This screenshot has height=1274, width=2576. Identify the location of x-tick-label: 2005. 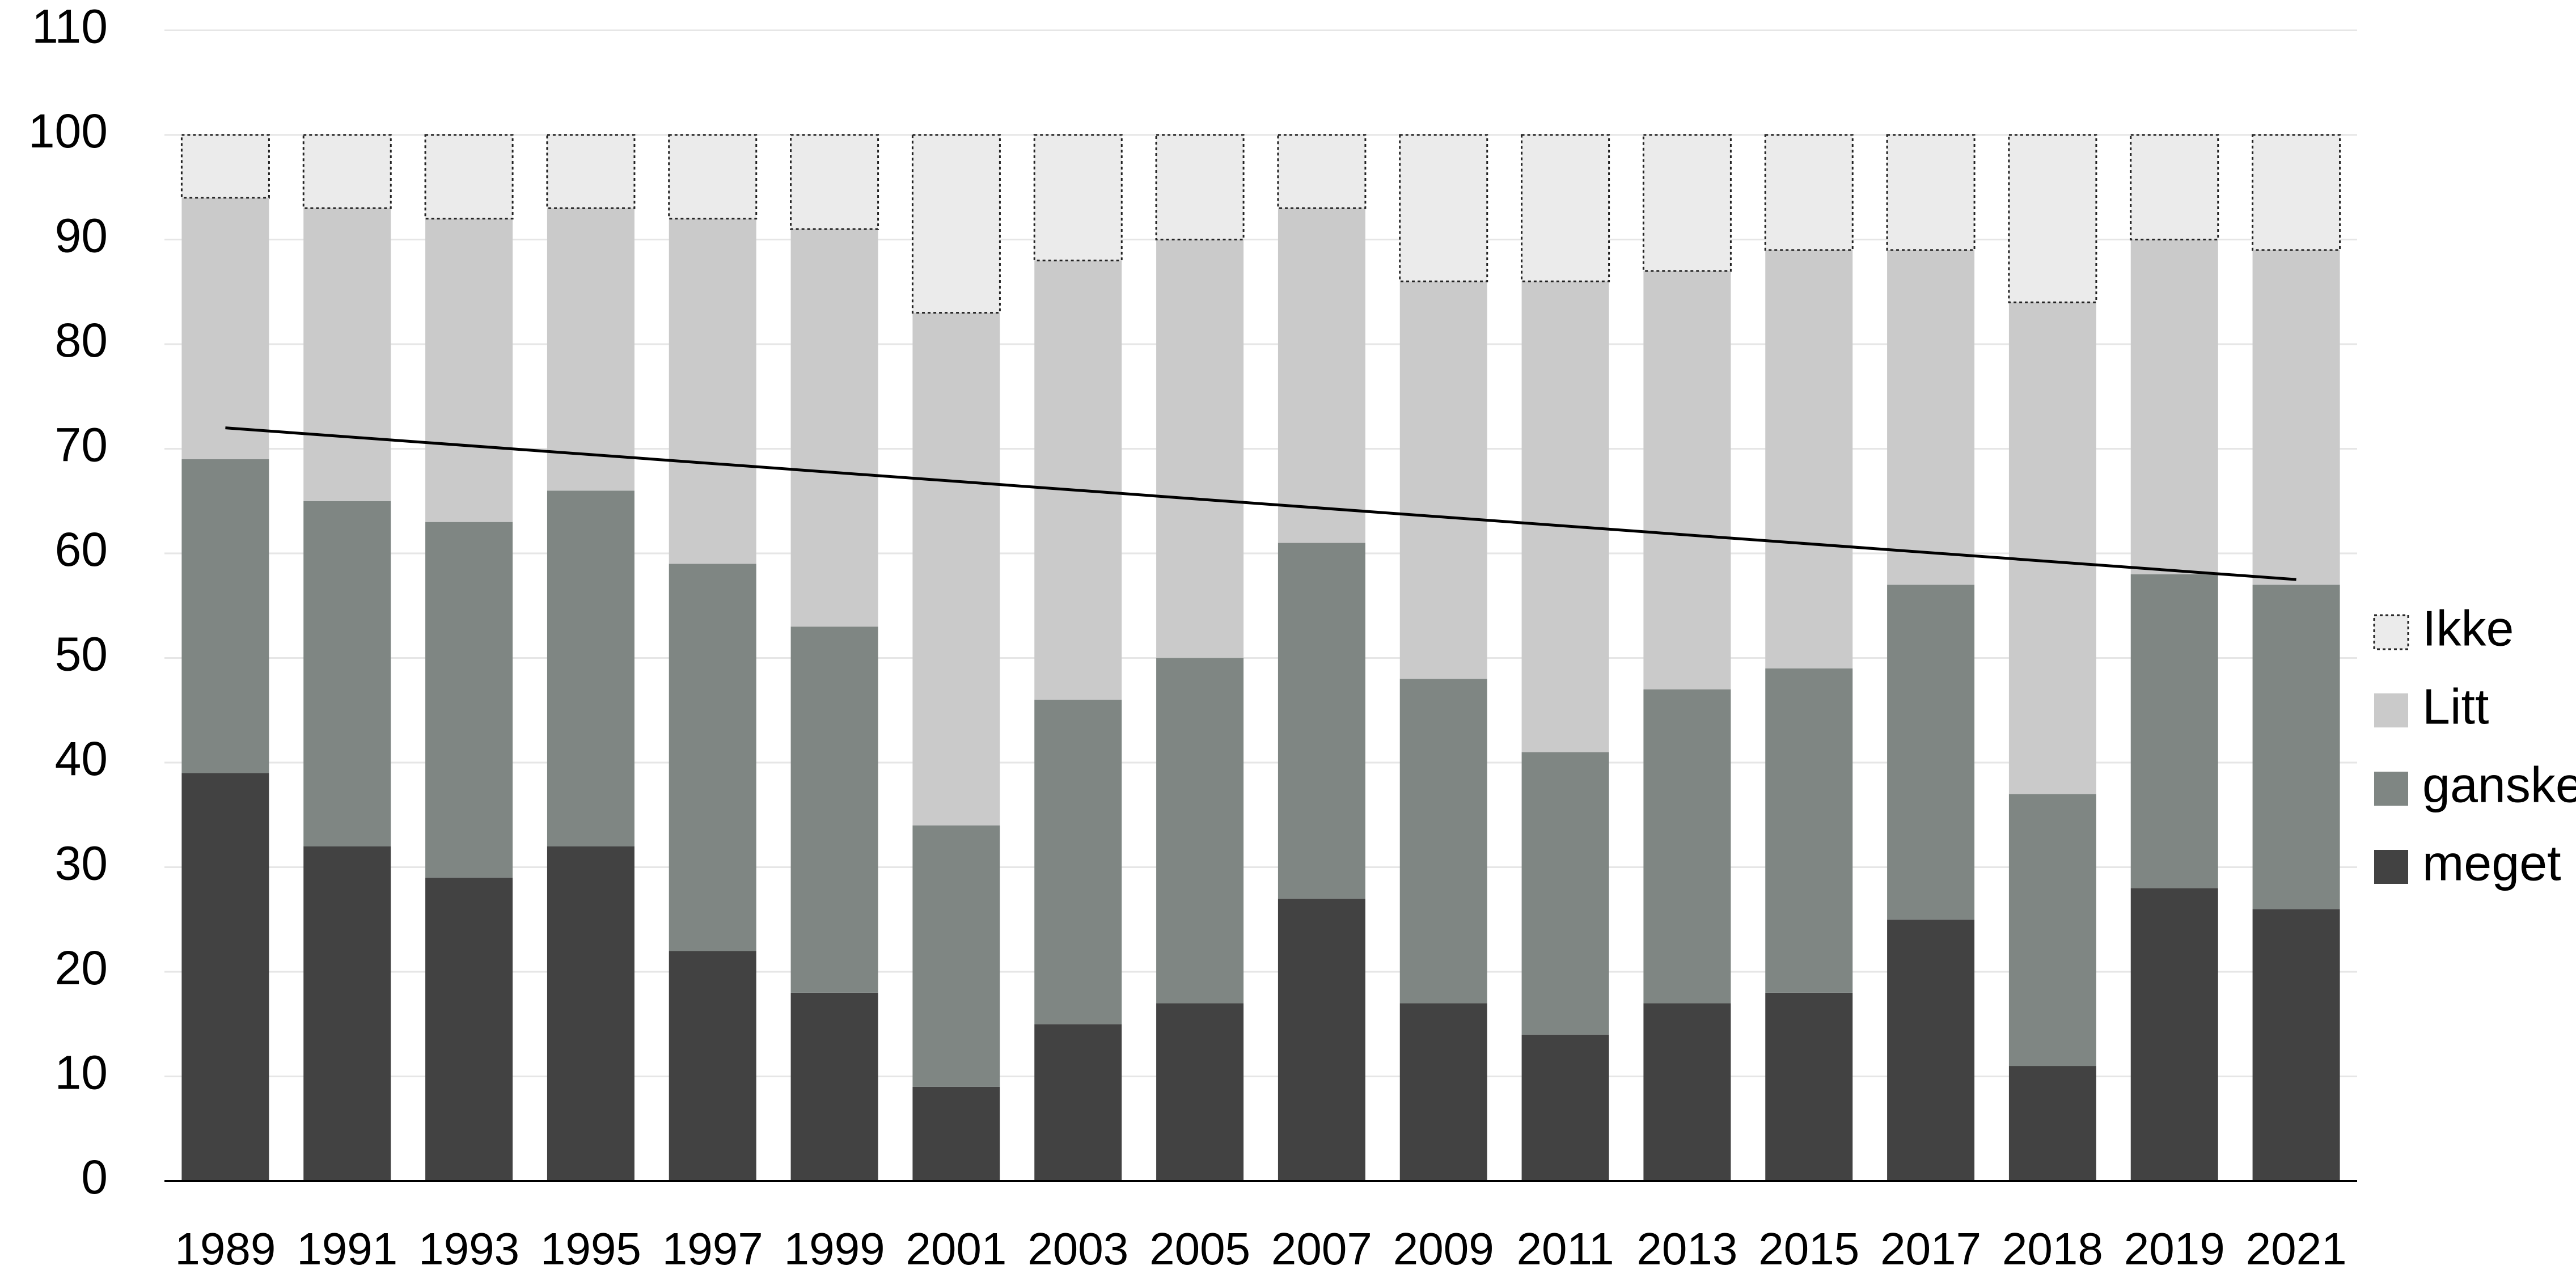
(1199, 1249).